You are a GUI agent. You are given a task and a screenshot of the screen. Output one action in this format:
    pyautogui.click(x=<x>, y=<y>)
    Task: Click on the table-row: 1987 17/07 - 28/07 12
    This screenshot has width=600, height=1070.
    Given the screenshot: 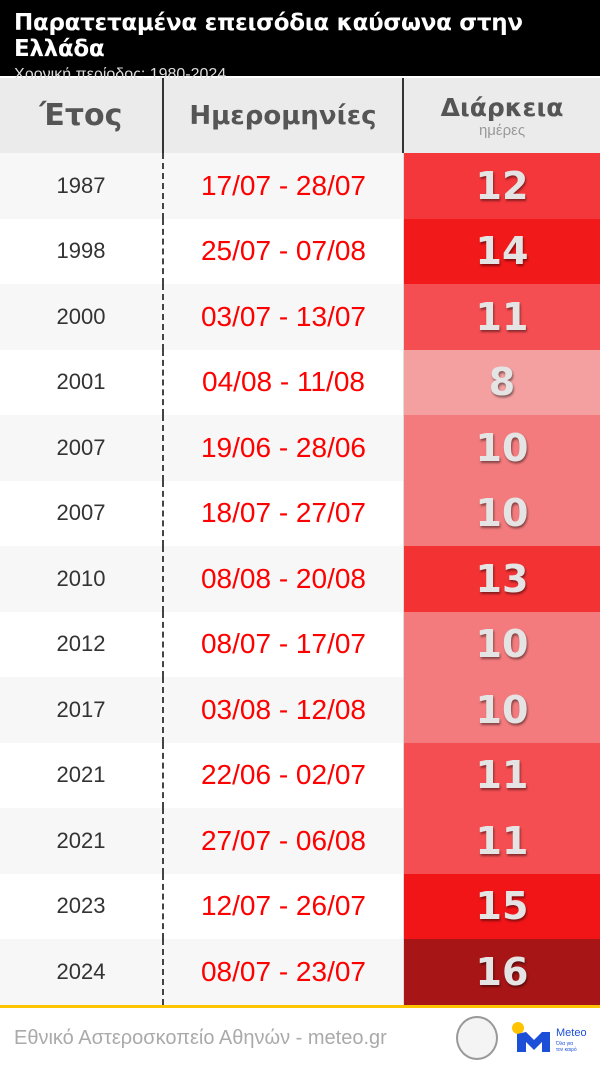 What is the action you would take?
    pyautogui.click(x=300, y=186)
    